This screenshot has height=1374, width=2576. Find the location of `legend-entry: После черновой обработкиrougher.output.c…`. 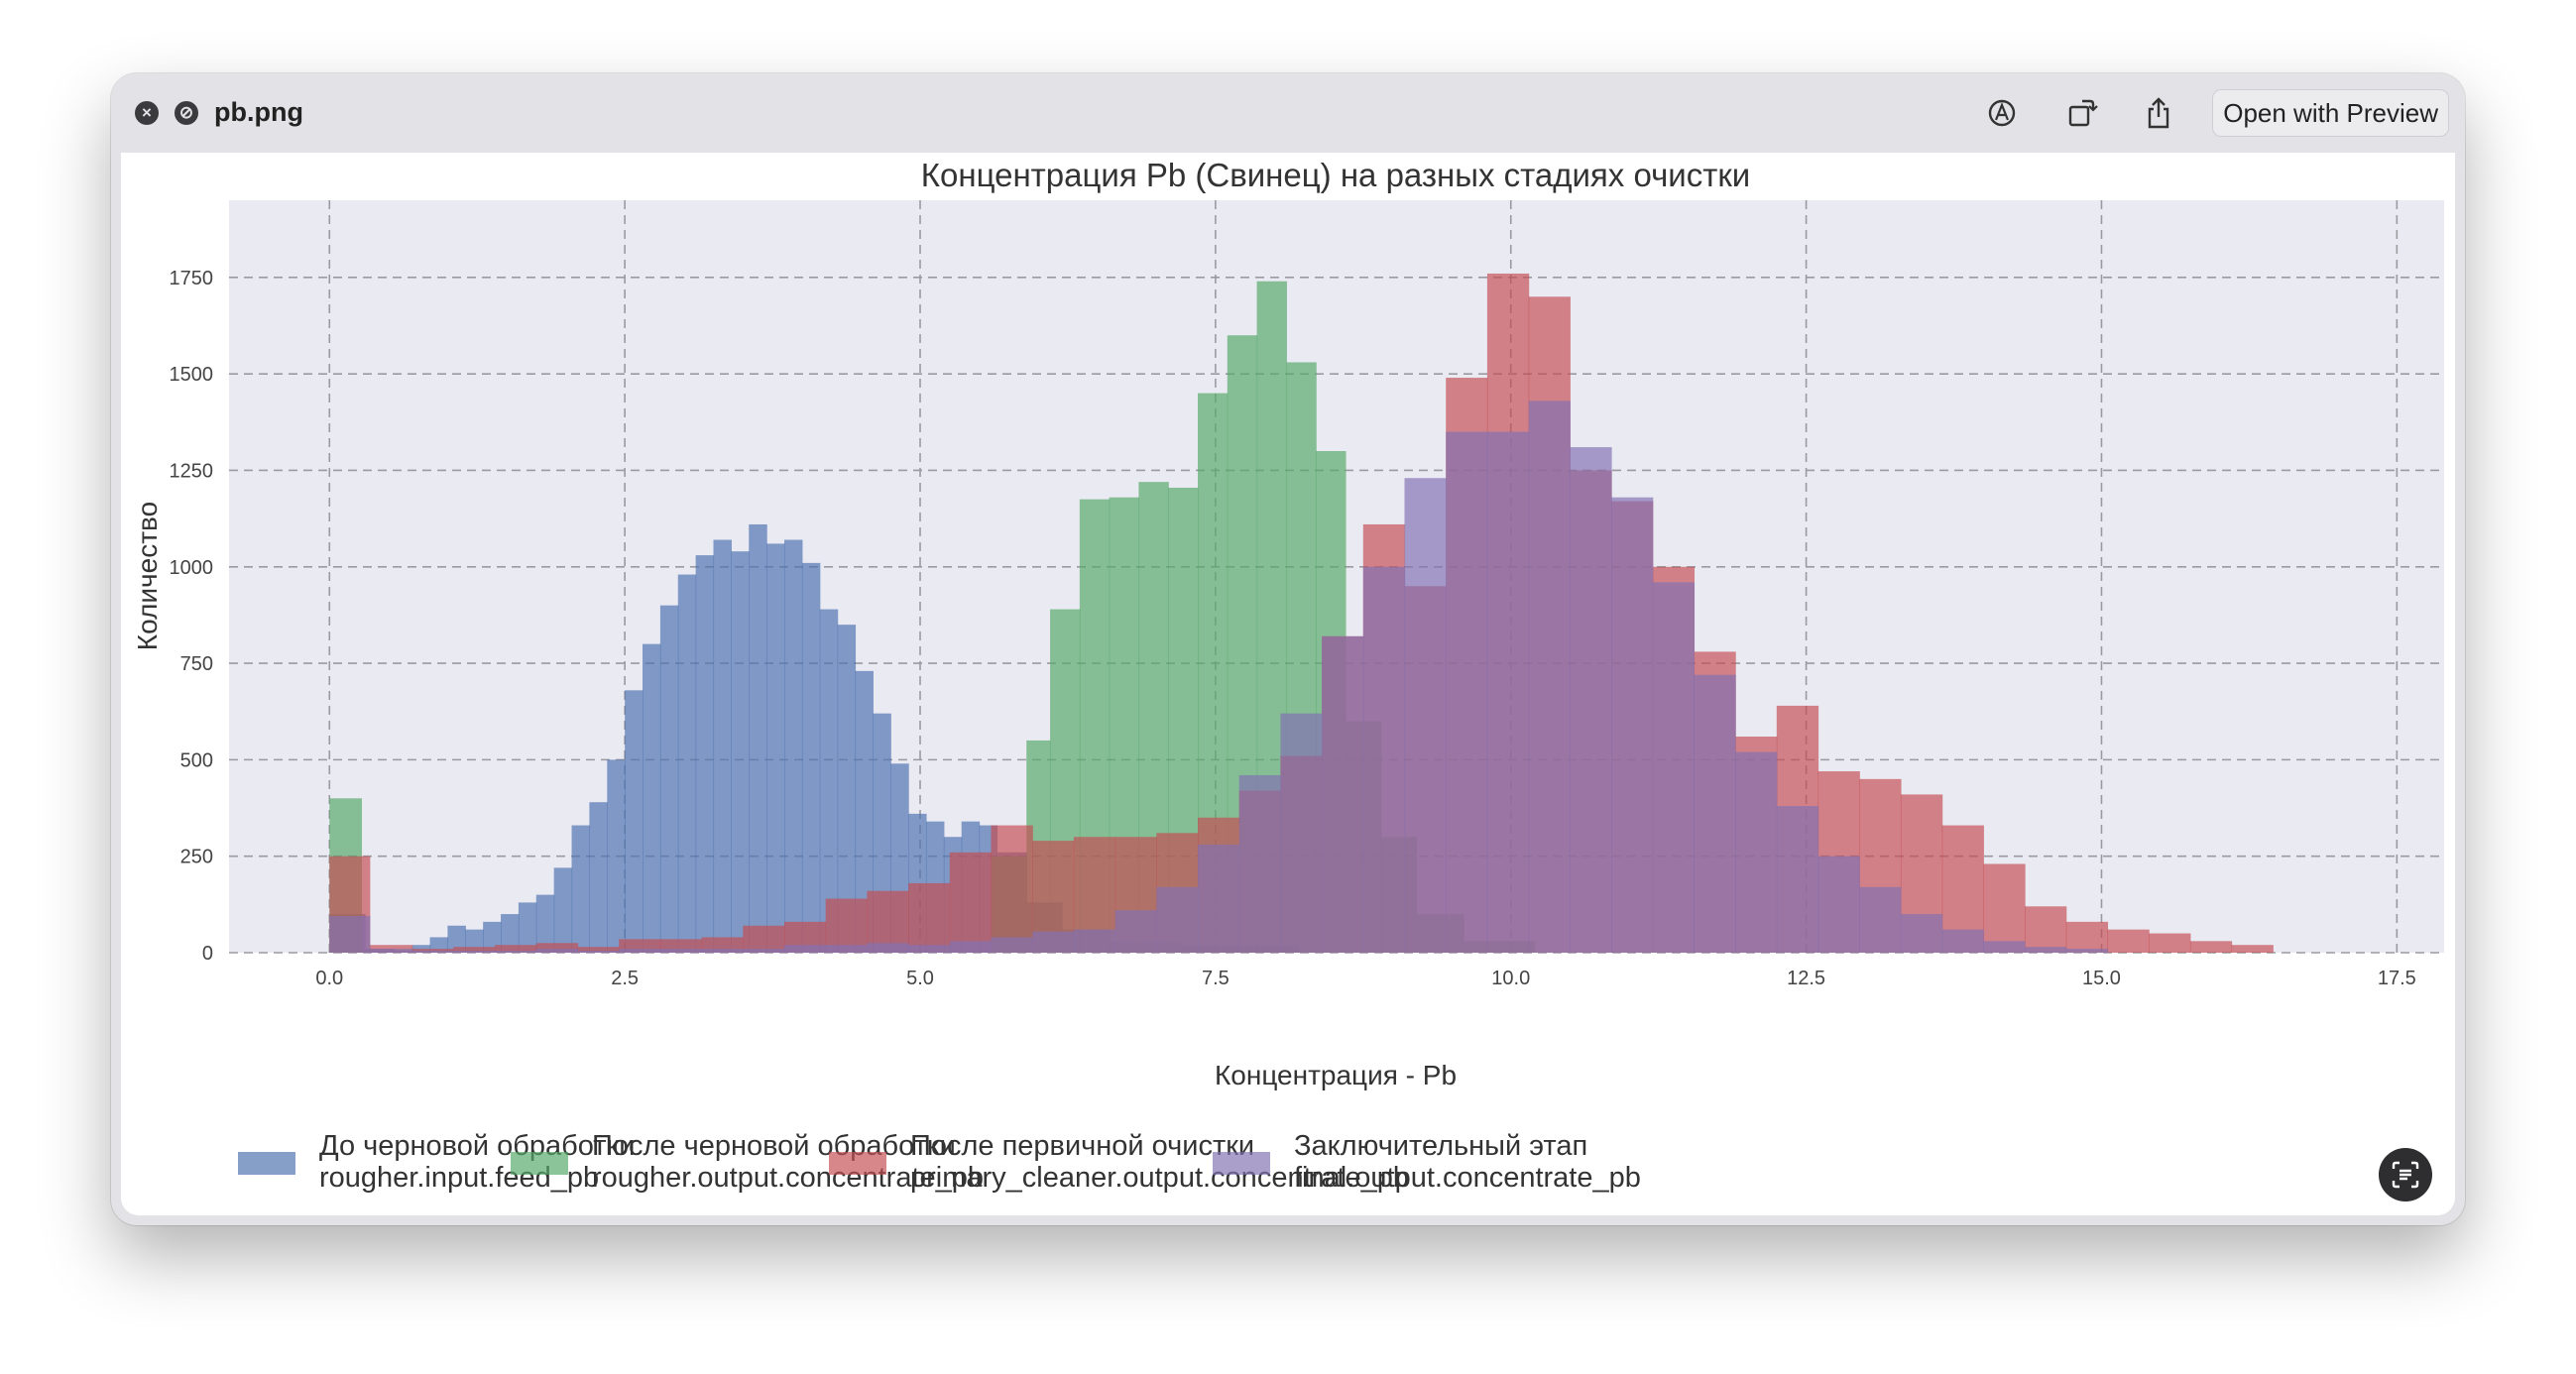

legend-entry: После черновой обработкиrougher.output.c… is located at coordinates (748, 1162).